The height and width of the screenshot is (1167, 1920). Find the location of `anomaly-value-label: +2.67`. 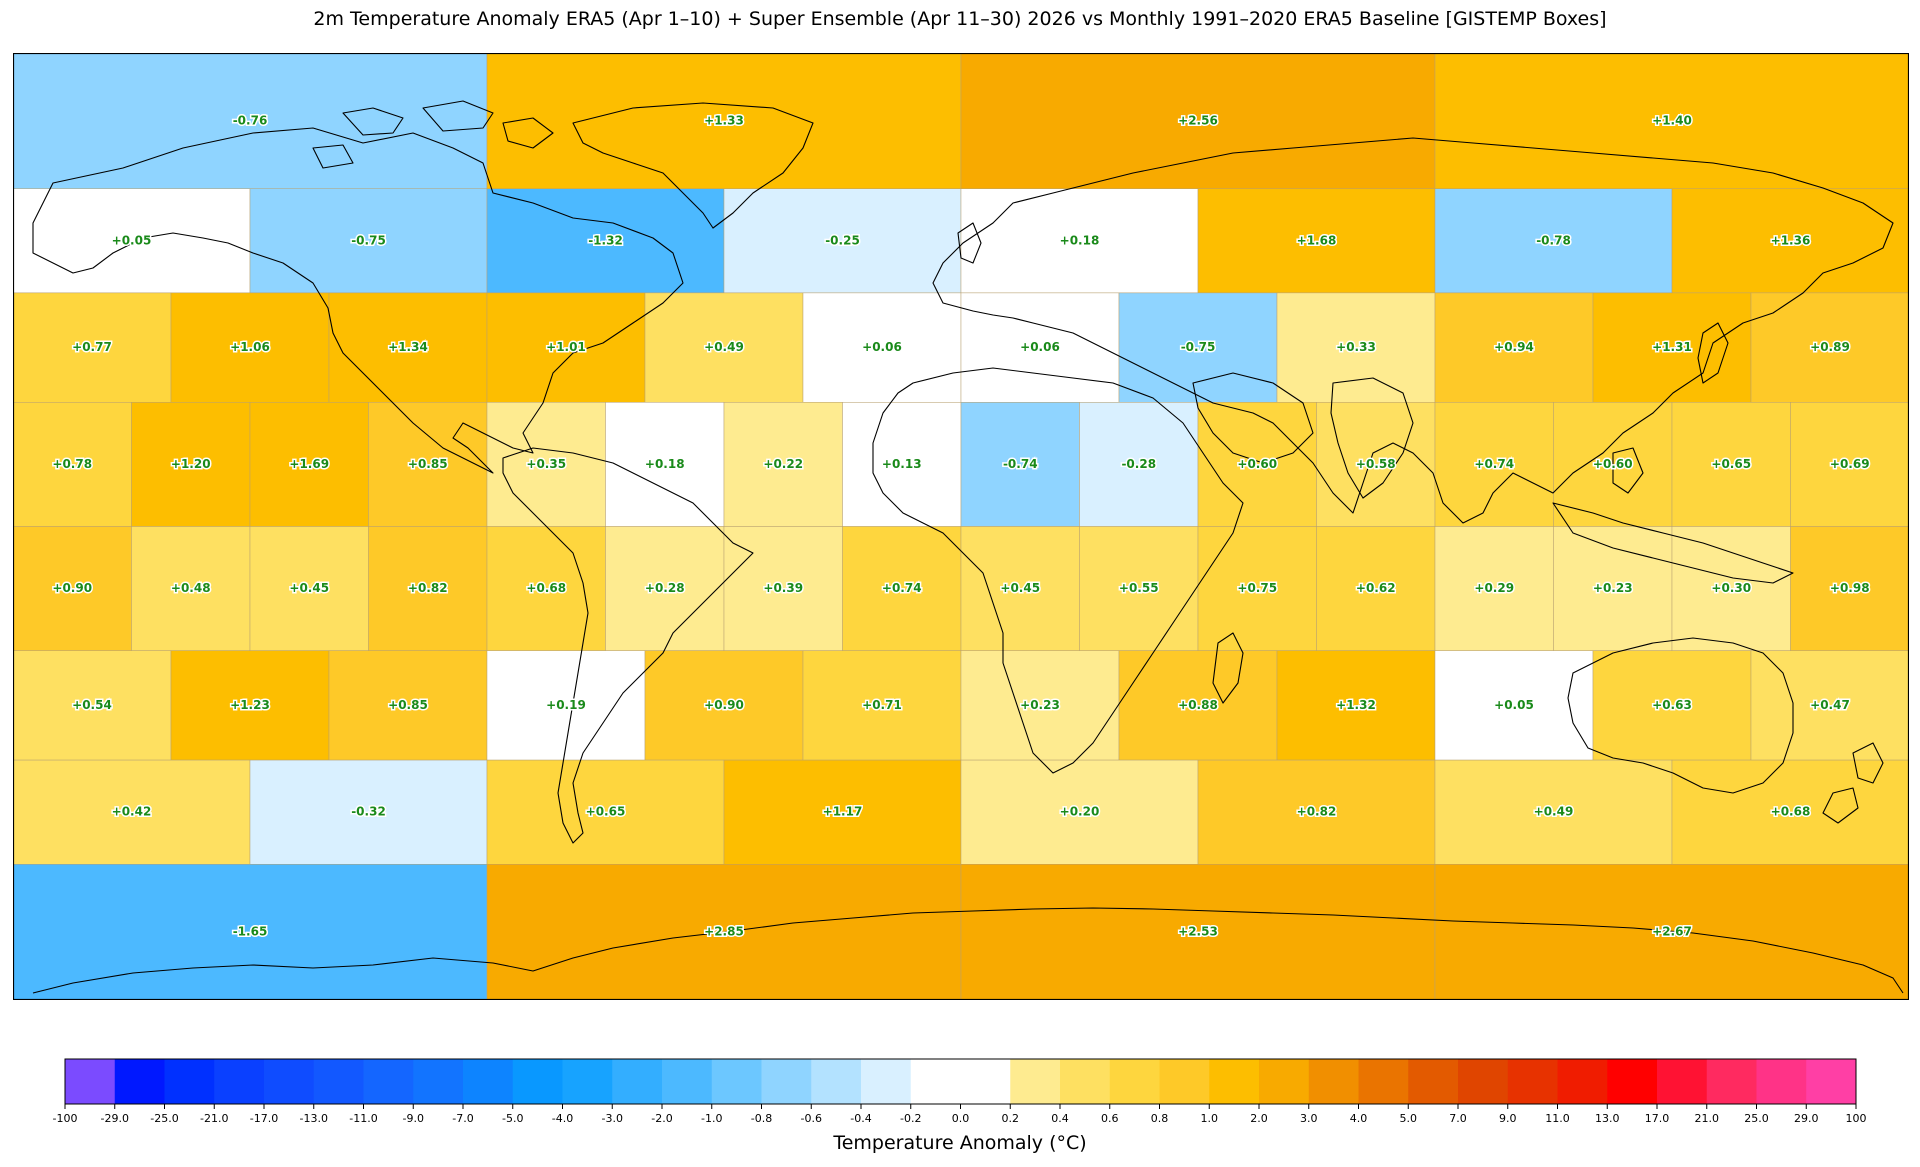

anomaly-value-label: +2.67 is located at coordinates (1672, 932).